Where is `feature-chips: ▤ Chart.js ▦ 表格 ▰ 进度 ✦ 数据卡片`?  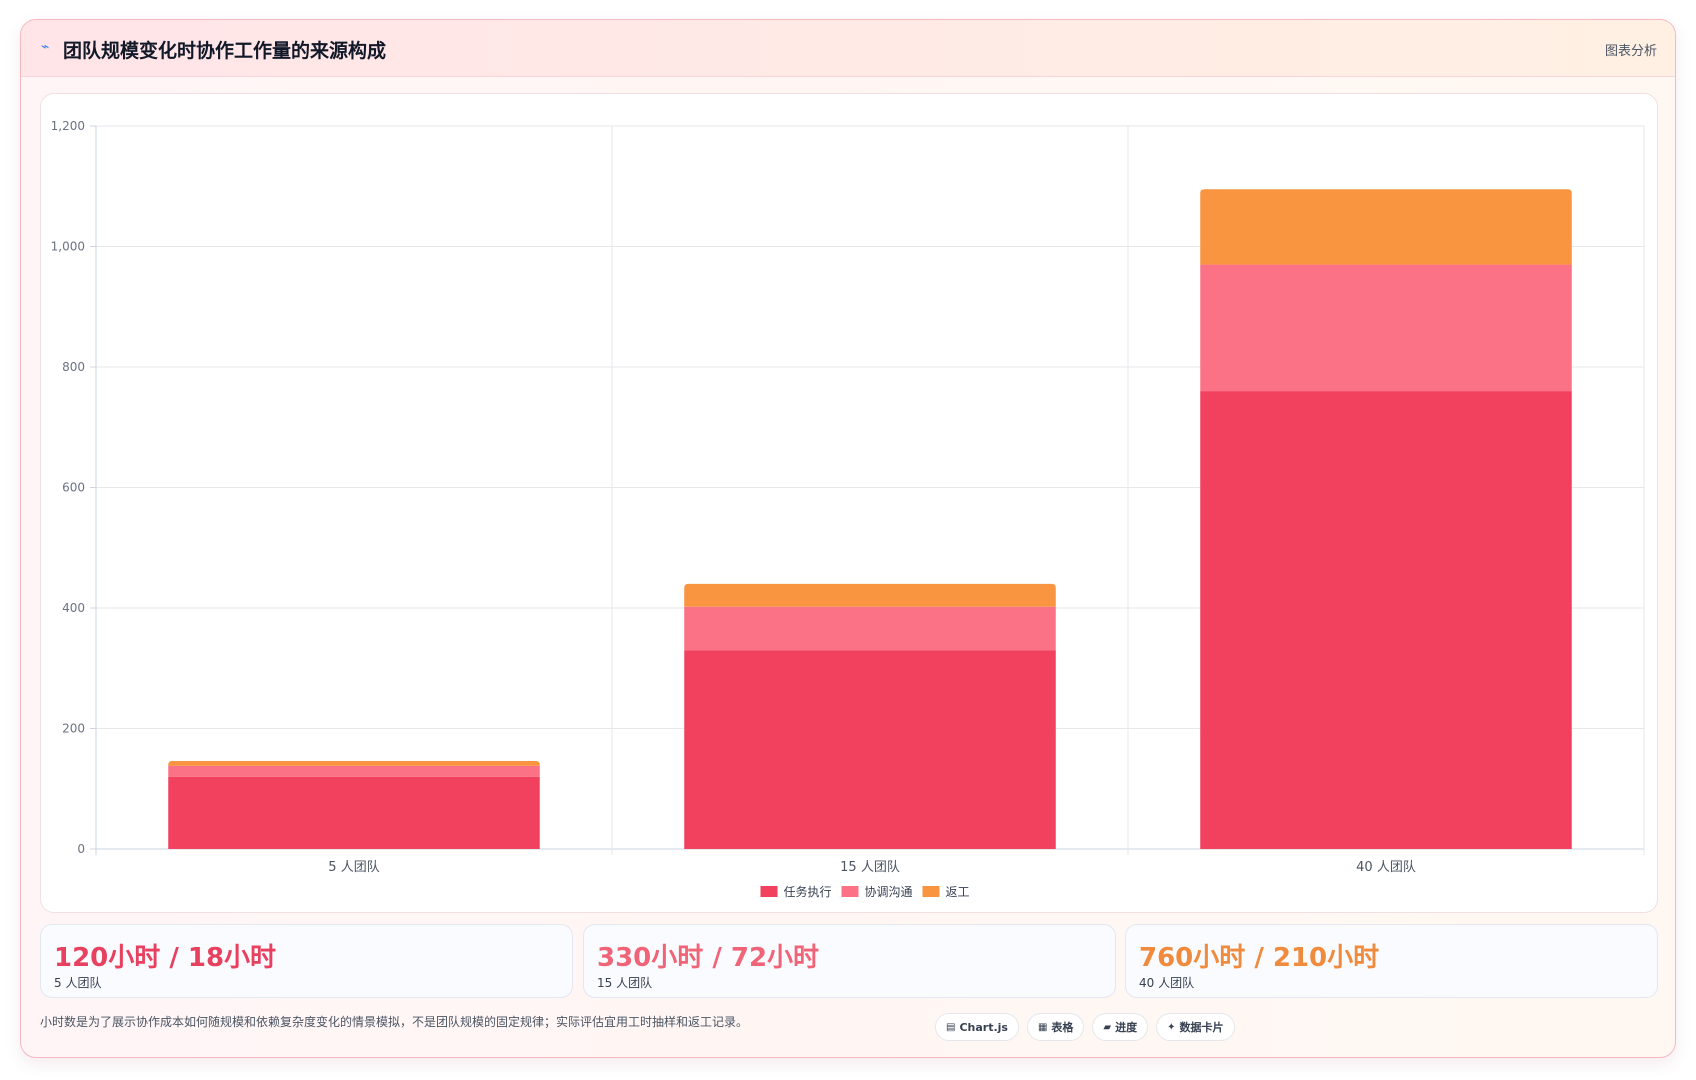
feature-chips: ▤ Chart.js ▦ 表格 ▰ 进度 ✦ 数据卡片 is located at coordinates (1085, 1027).